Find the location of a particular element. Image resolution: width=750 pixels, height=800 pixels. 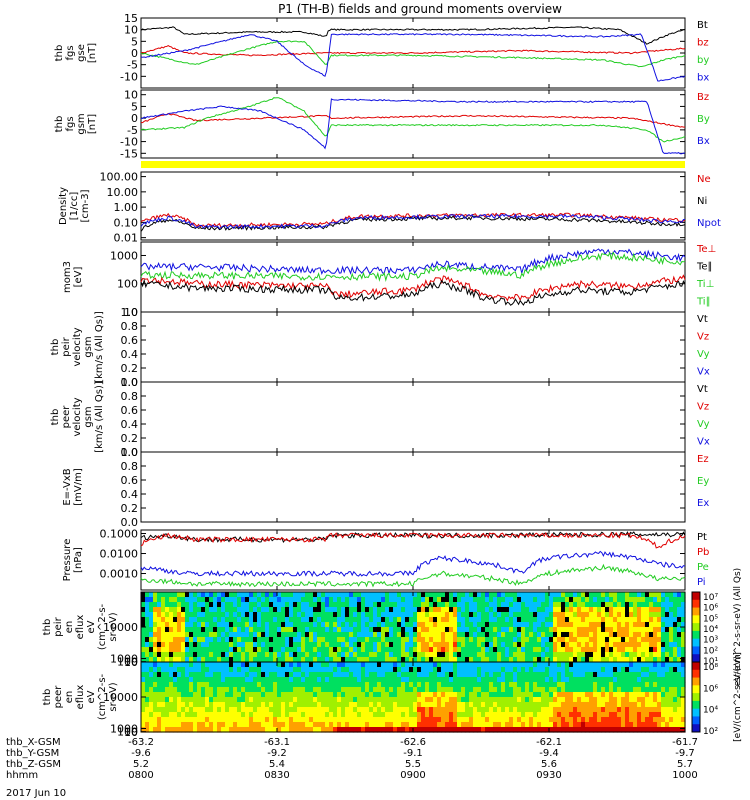

y-tick-label: 10000 is located at coordinates (120, 627).